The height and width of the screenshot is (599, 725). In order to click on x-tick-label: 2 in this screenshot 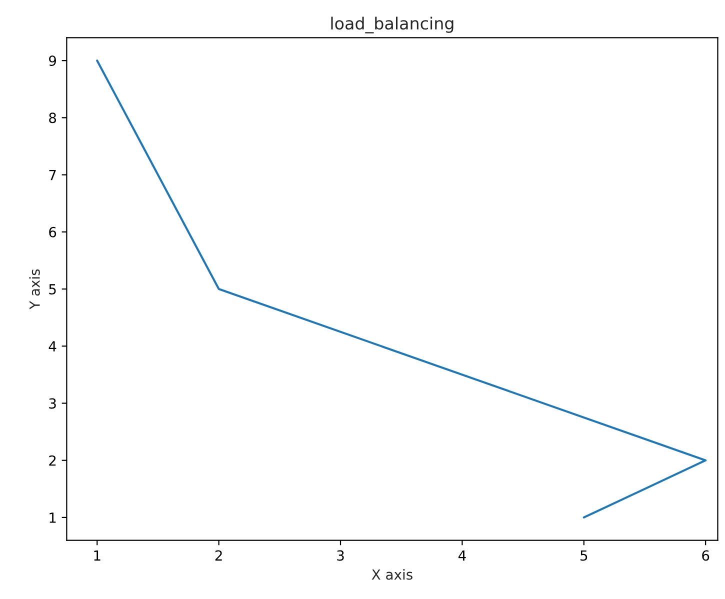, I will do `click(218, 555)`.